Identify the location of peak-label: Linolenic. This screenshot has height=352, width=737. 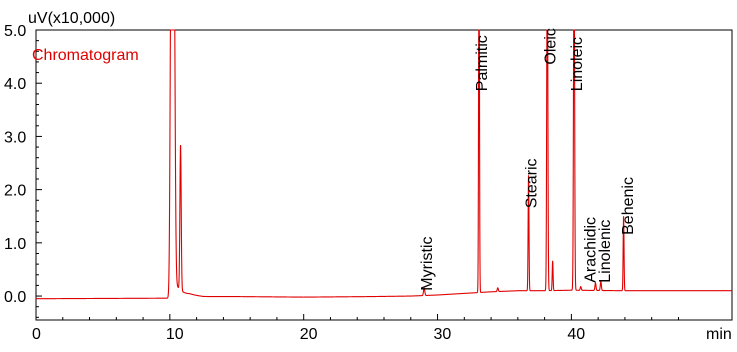
(605, 251).